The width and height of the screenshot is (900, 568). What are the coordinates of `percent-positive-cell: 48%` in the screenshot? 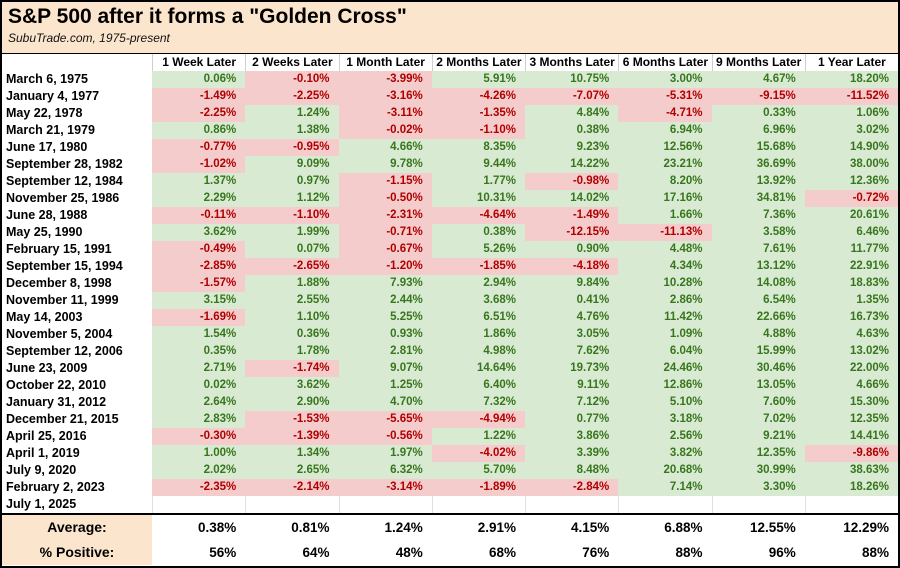 It's located at (409, 552).